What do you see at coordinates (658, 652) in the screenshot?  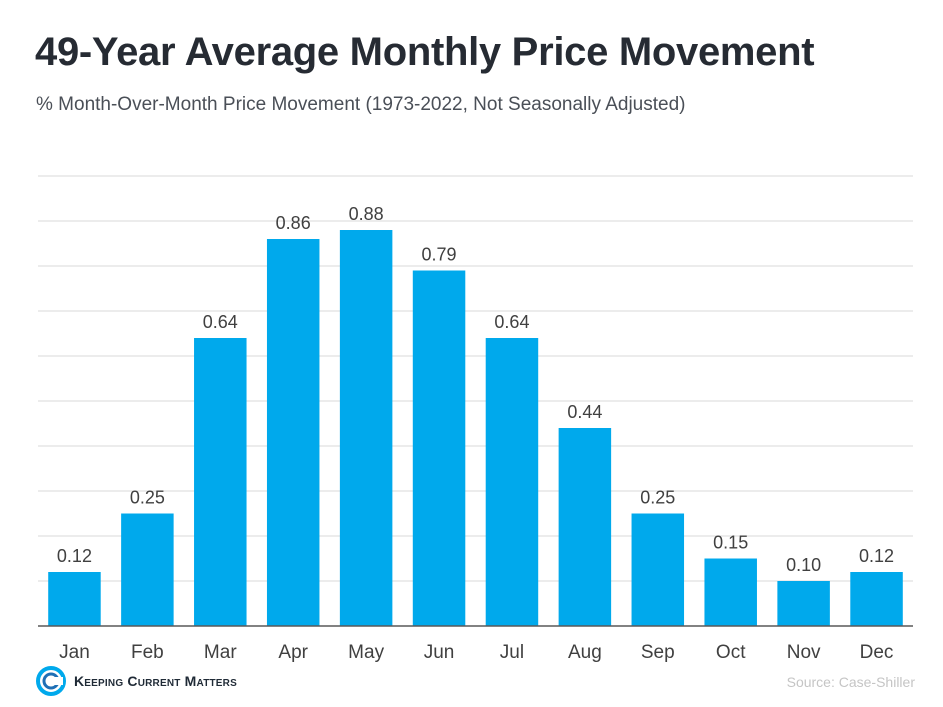 I see `x-tick-label: Sep` at bounding box center [658, 652].